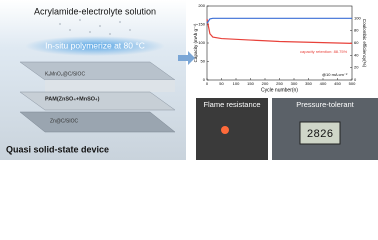  Describe the element at coordinates (323, 83) in the screenshot. I see `x-tick-label: 400` at that location.